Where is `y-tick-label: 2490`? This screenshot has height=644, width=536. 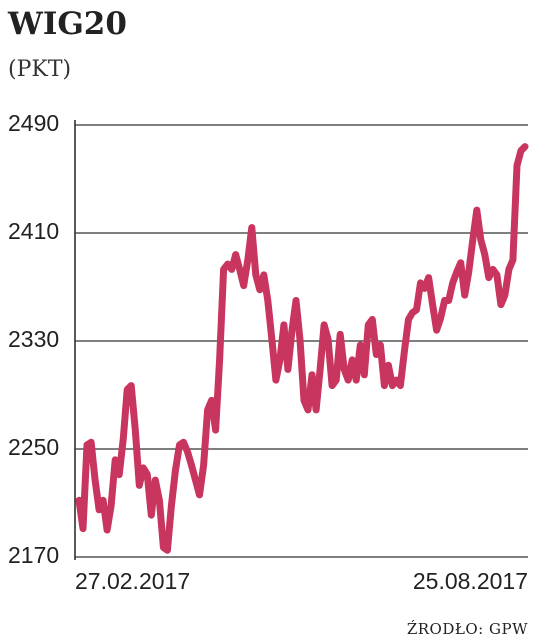
y-tick-label: 2490 is located at coordinates (33, 123).